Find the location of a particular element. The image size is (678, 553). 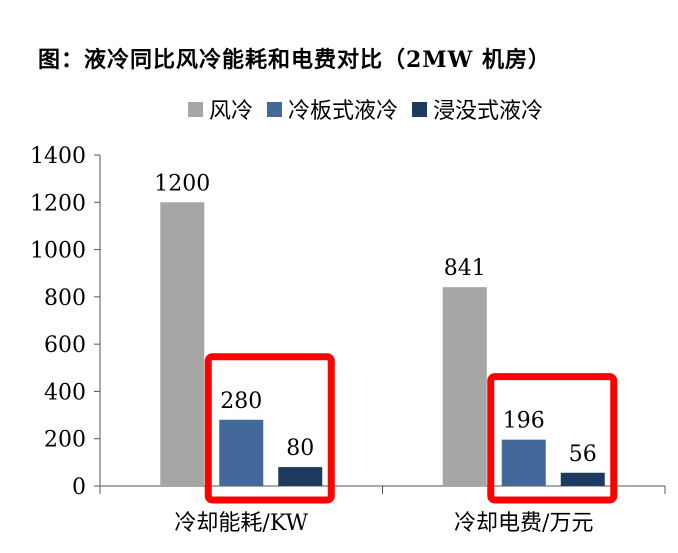

legend-item-immersion: 浸没式液冷 is located at coordinates (477, 109).